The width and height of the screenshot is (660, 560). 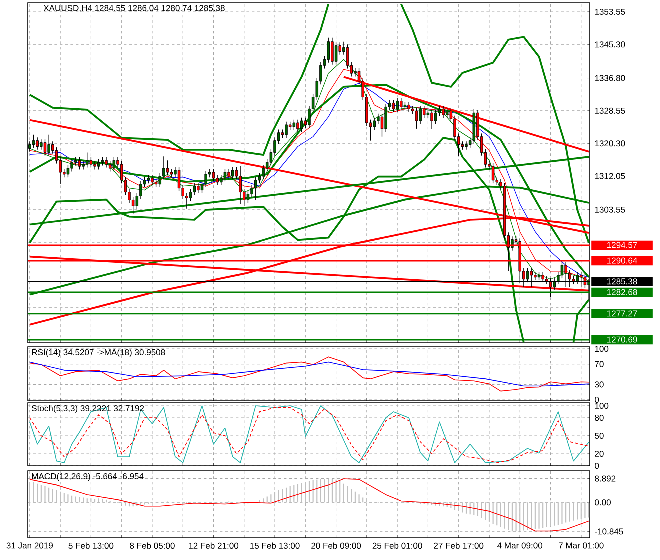 What do you see at coordinates (610, 176) in the screenshot?
I see `y-tick-label: 1312.05` at bounding box center [610, 176].